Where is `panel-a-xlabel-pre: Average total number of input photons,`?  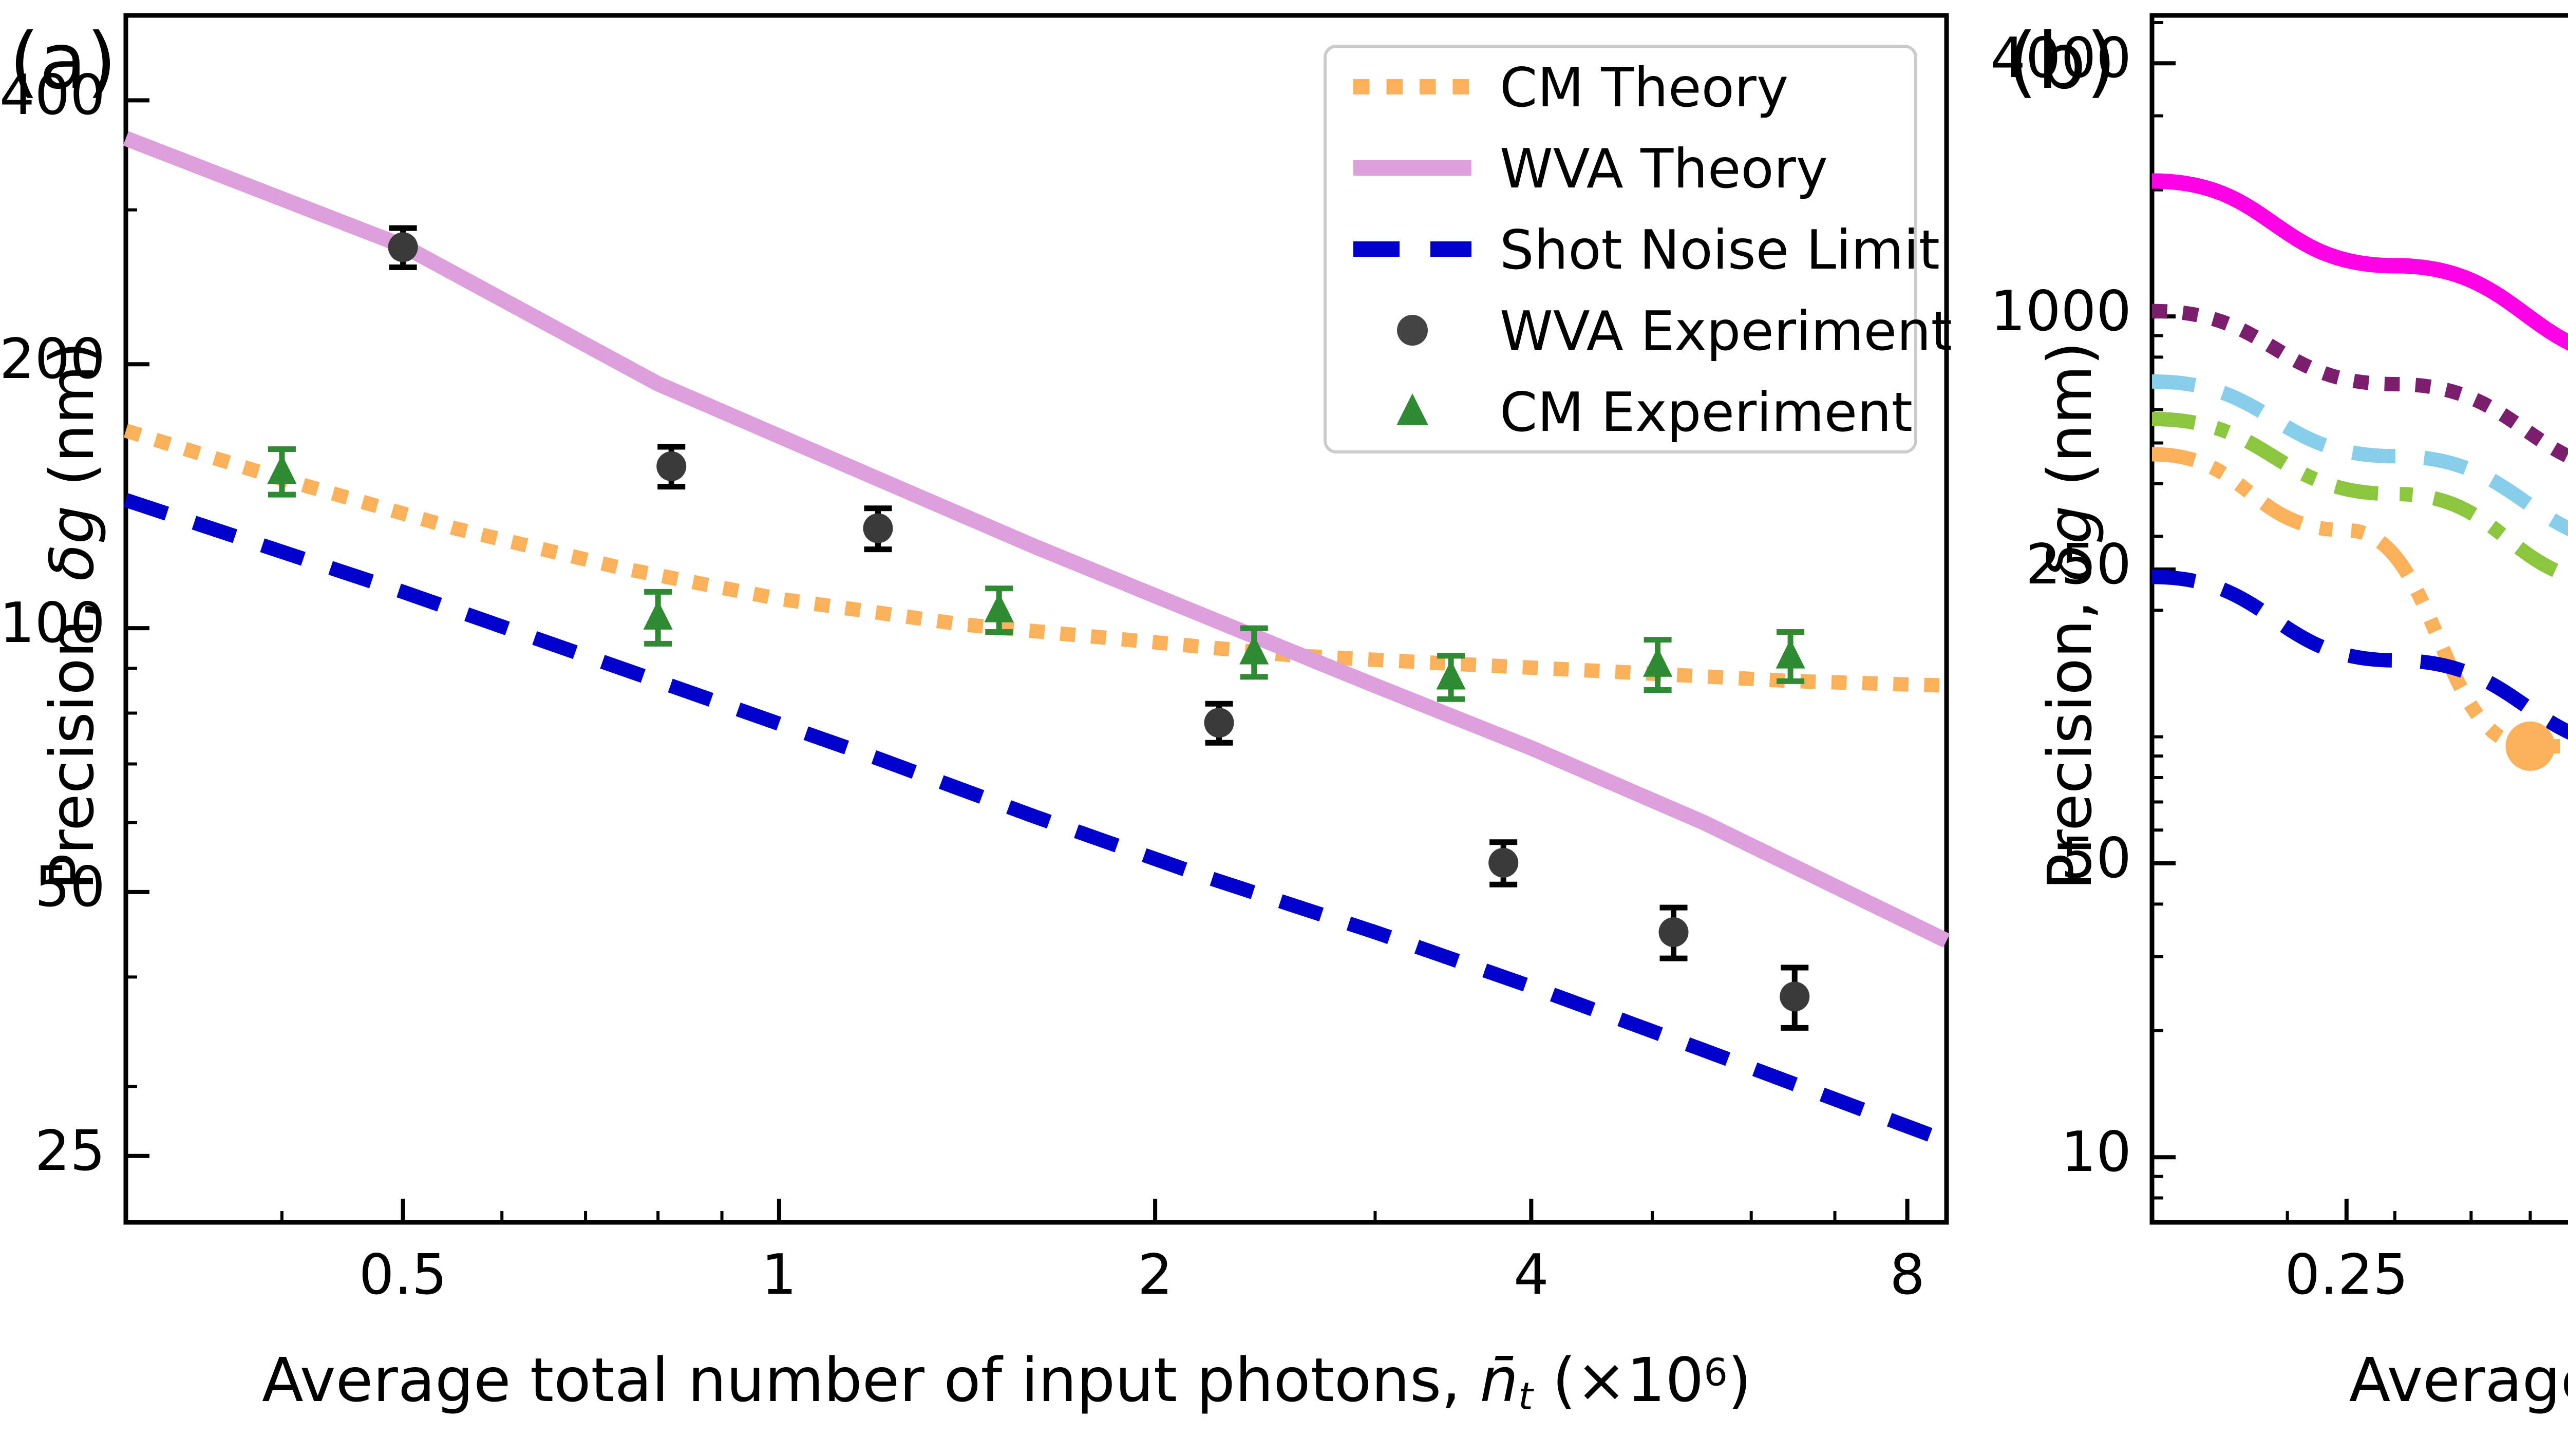 panel-a-xlabel-pre: Average total number of input photons, is located at coordinates (870, 1380).